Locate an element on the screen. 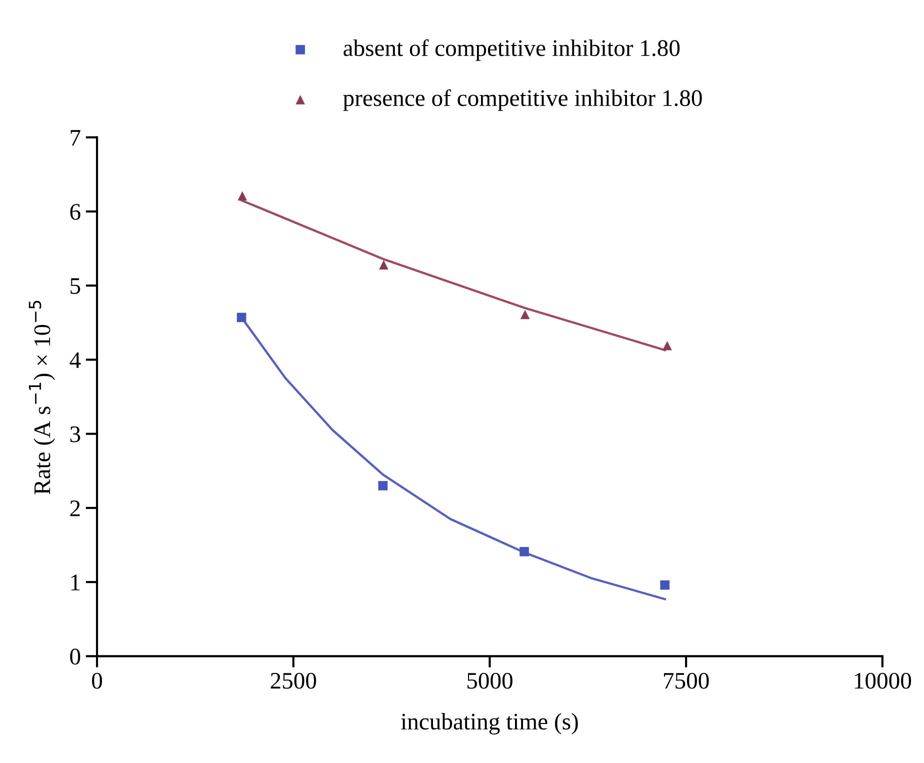  y-tick-label: 5 is located at coordinates (75, 286).